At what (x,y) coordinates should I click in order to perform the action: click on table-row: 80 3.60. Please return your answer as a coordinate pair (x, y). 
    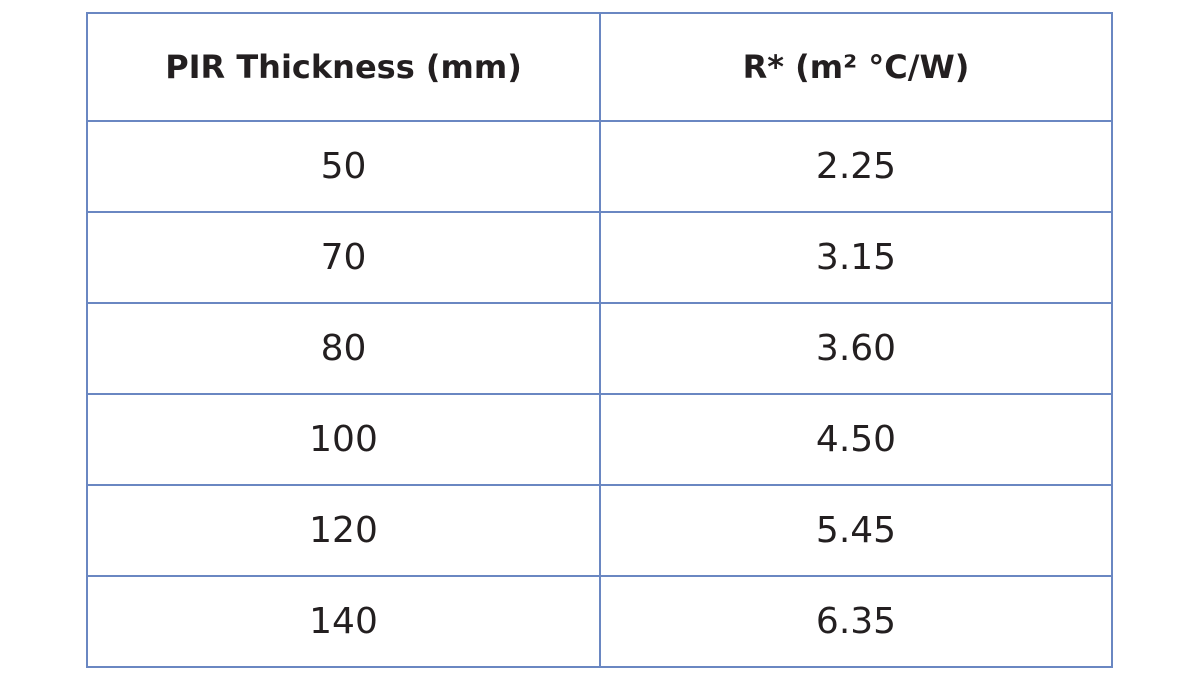
    Looking at the image, I should click on (599, 348).